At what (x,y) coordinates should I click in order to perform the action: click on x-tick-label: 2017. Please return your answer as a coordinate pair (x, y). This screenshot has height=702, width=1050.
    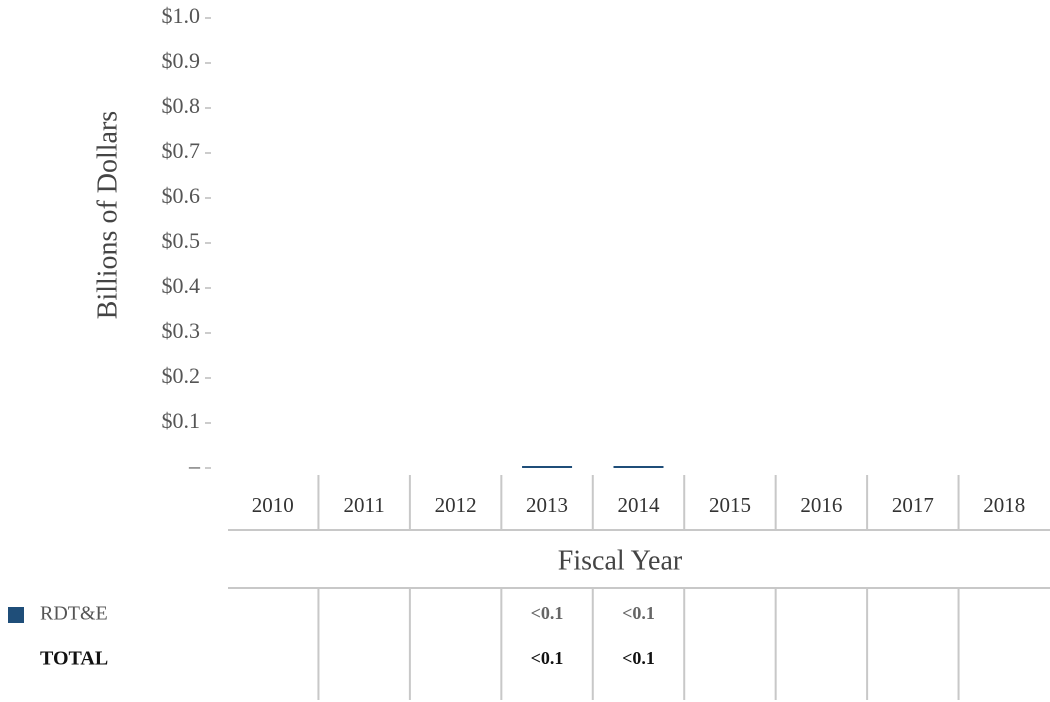
    Looking at the image, I should click on (913, 505).